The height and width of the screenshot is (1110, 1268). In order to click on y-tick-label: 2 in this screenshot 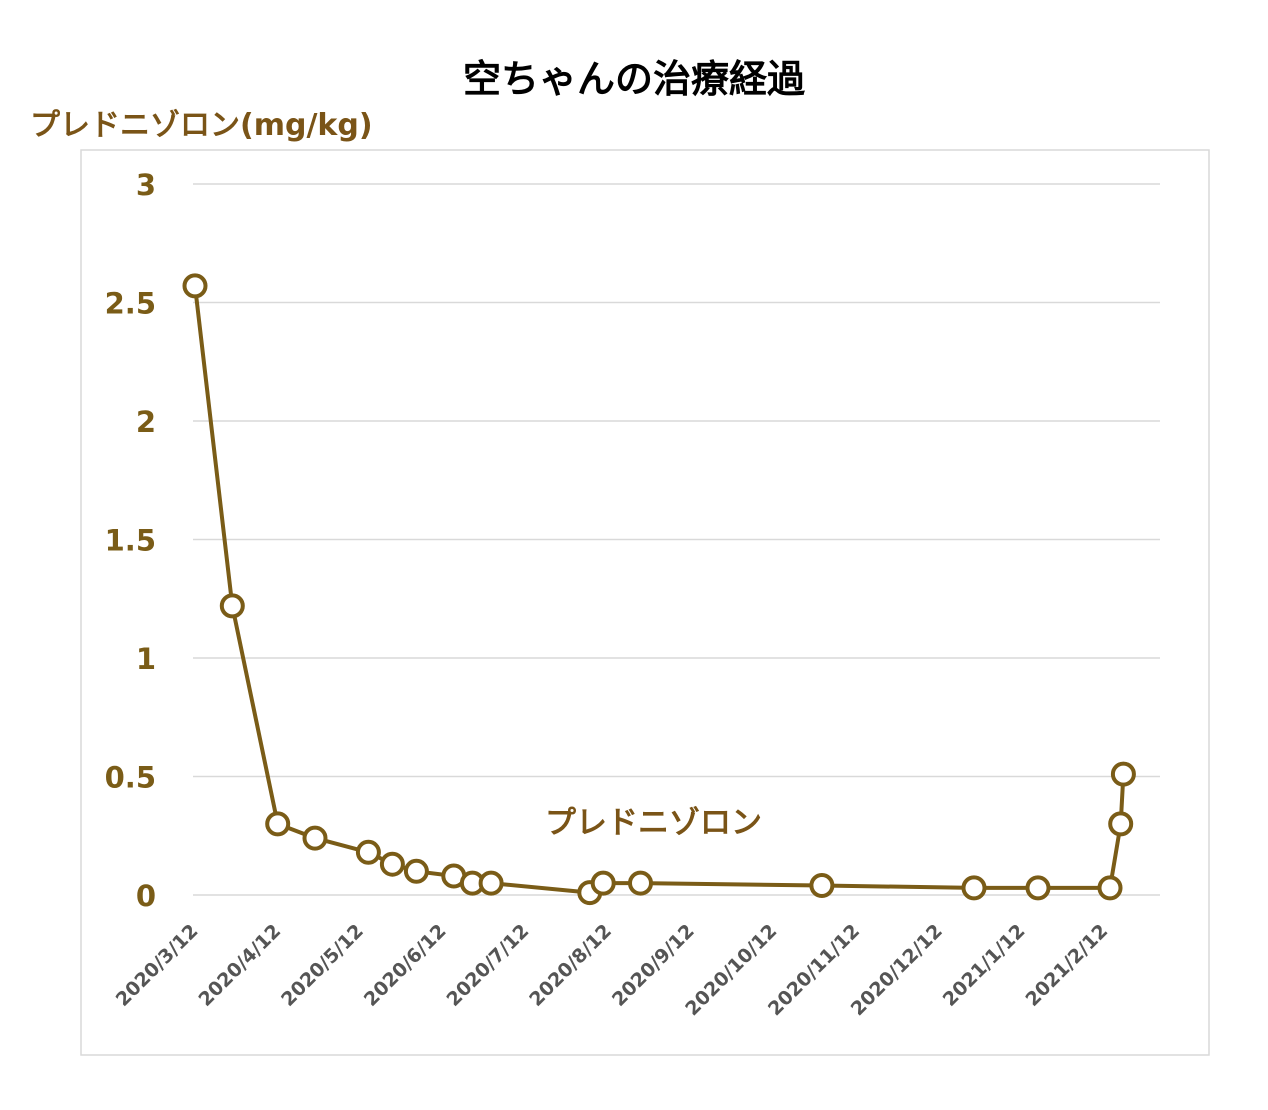, I will do `click(146, 422)`.